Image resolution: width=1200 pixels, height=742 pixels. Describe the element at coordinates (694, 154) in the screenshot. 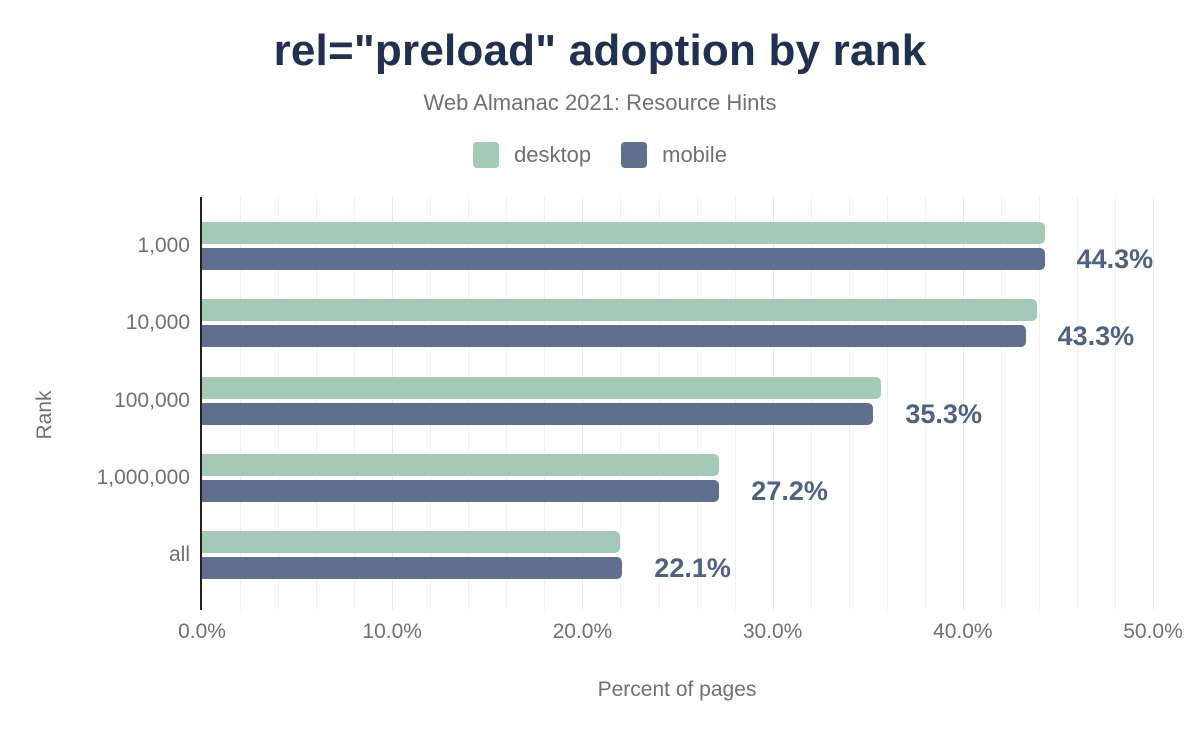

I see `legend-label-mobile: mobile` at that location.